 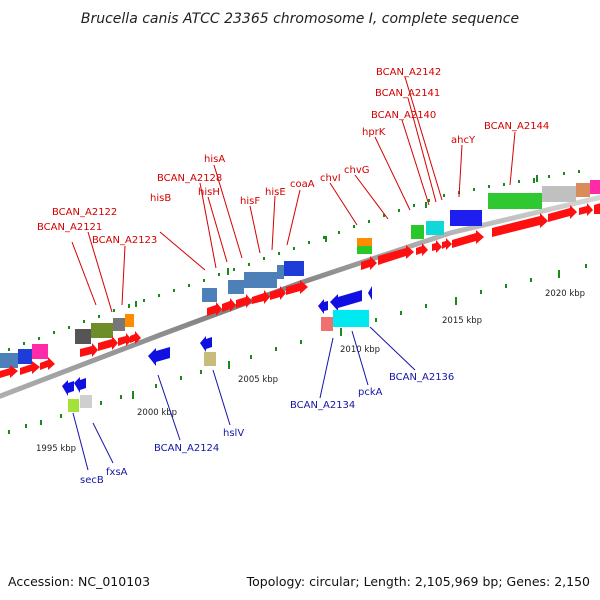 I want to click on reverse-leader-lines, so click(x=244, y=398).